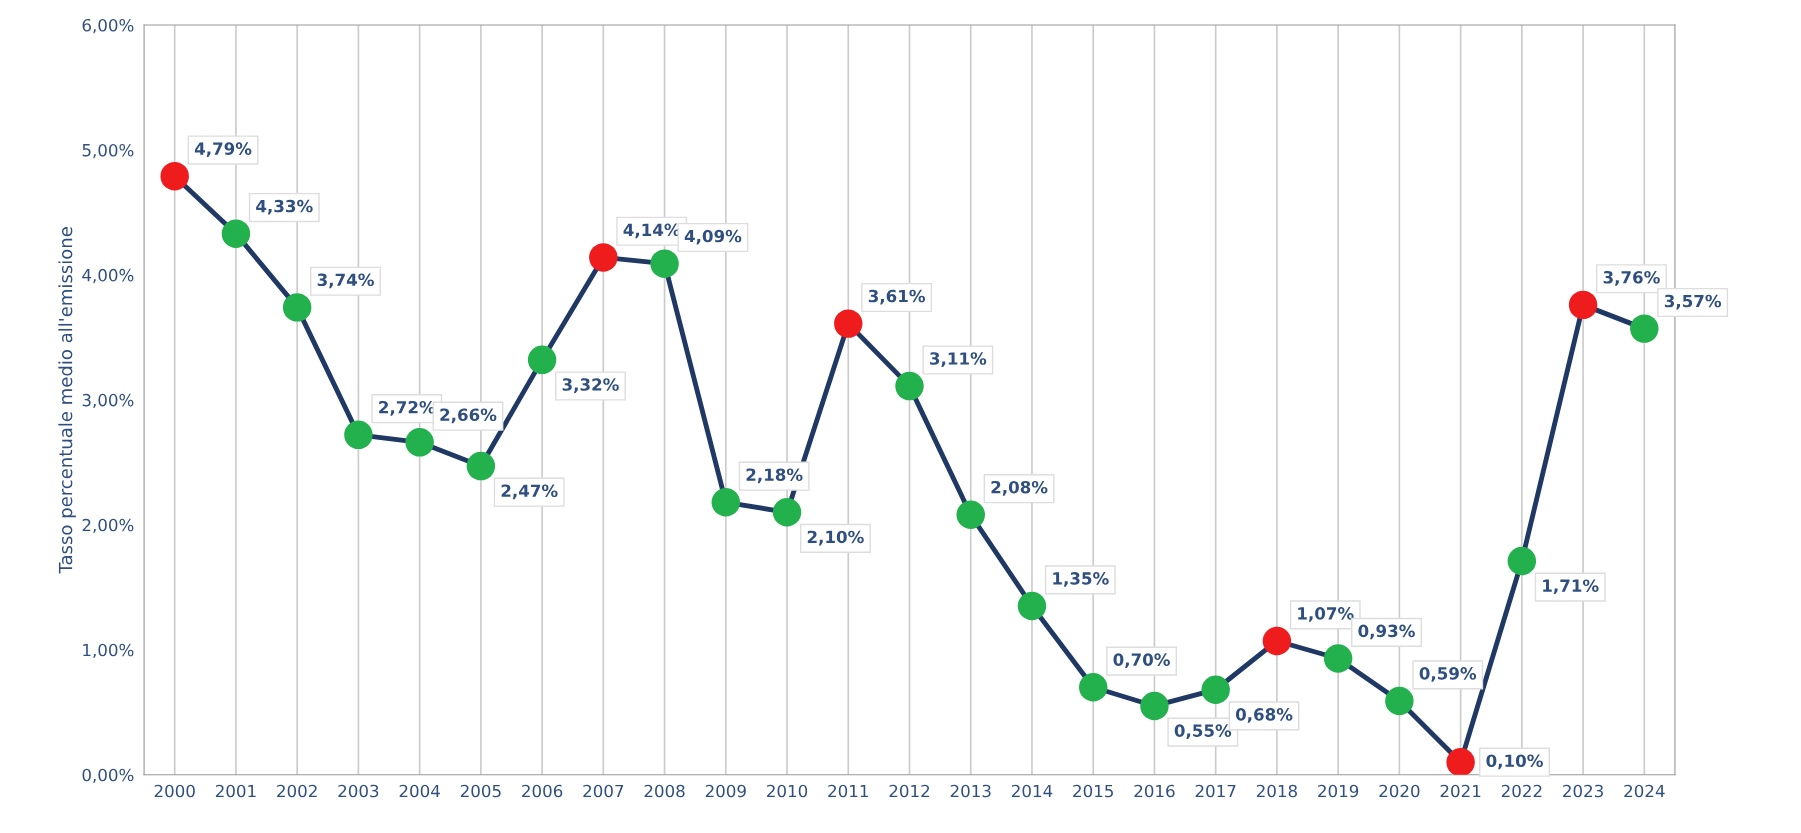  I want to click on x-tick-label: 2016, so click(1154, 791).